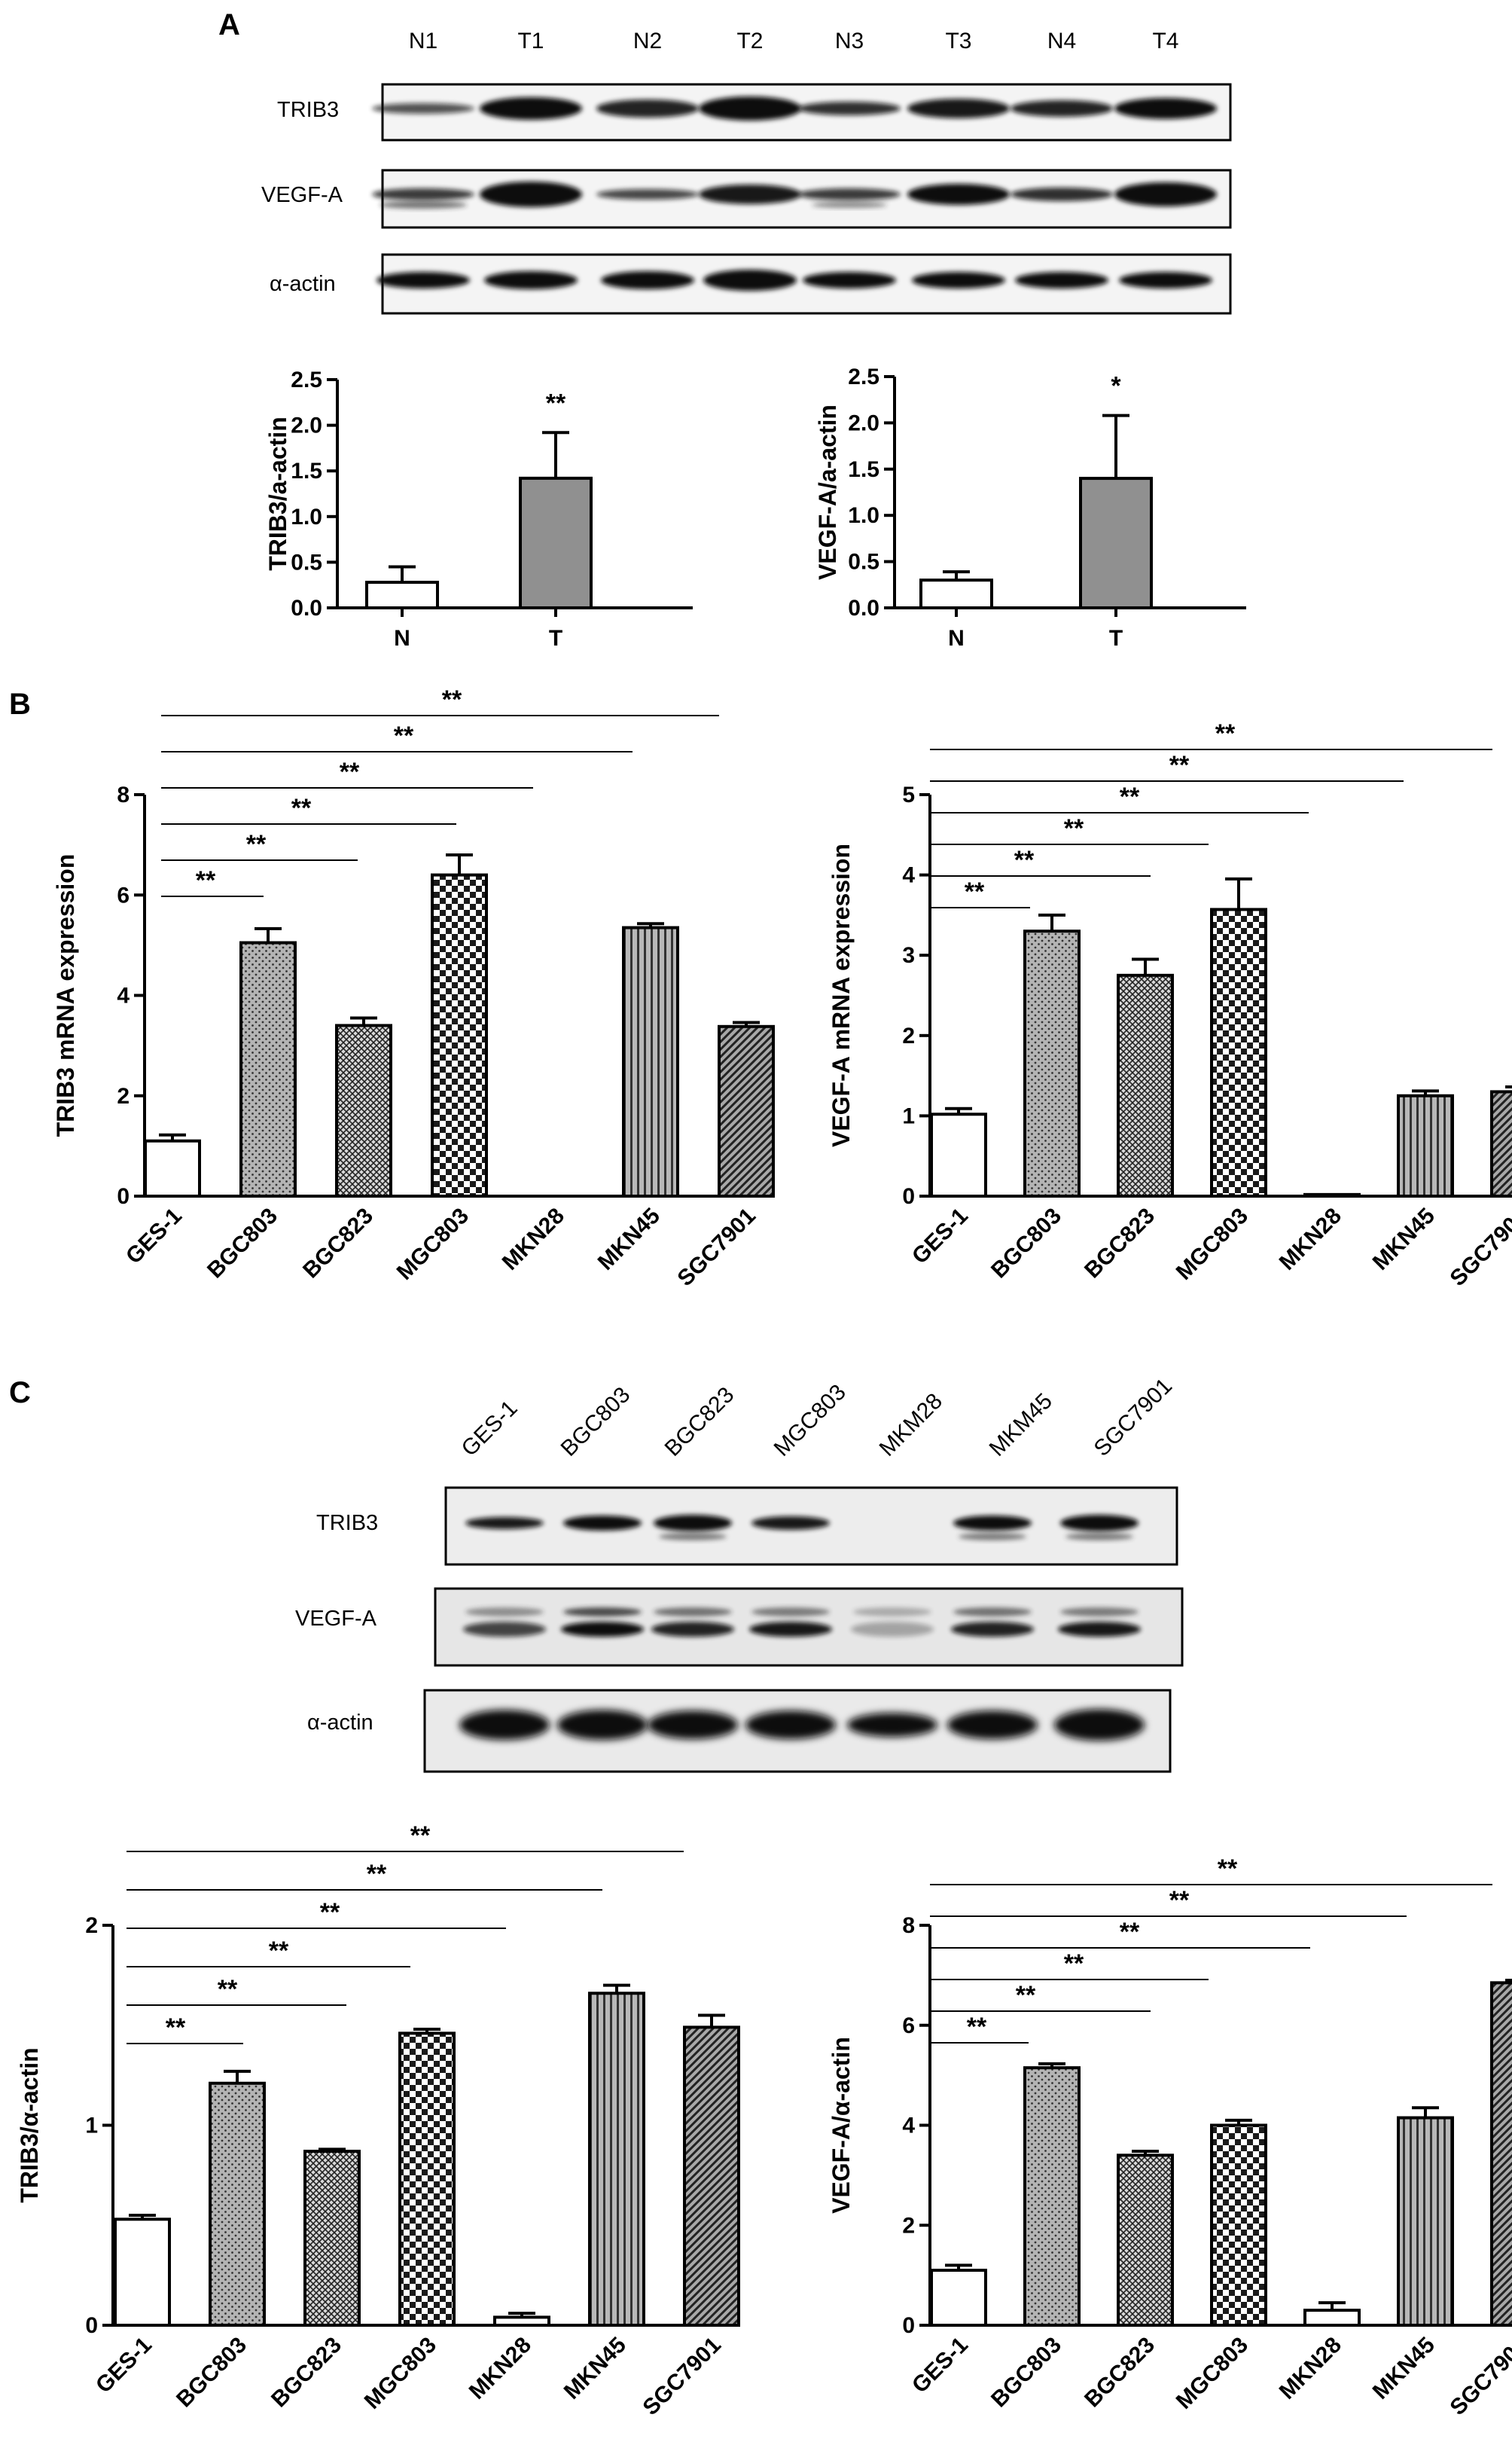 The height and width of the screenshot is (2445, 1512). I want to click on y-axis-label: TRIB3/α-actin, so click(29, 2124).